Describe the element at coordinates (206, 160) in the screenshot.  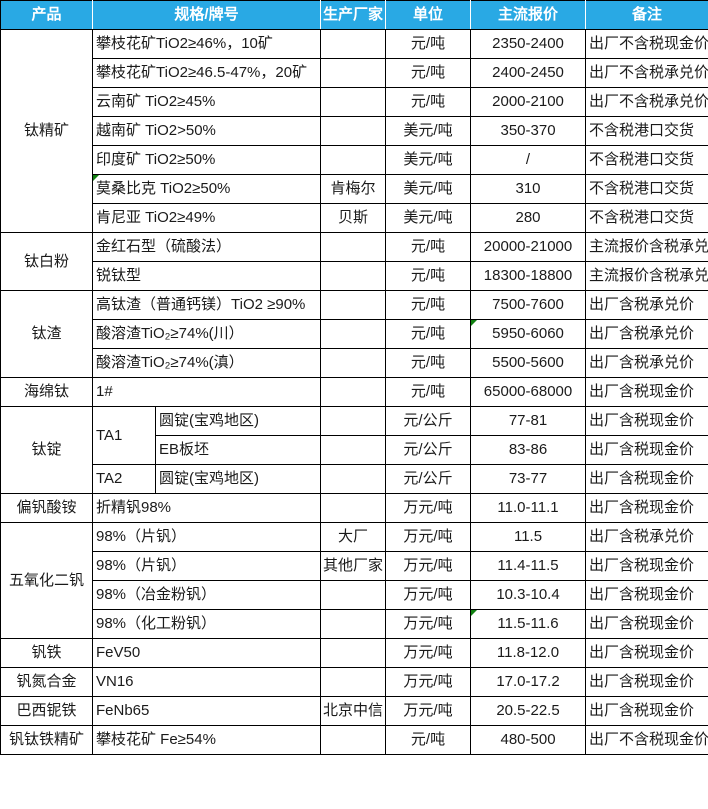
I see `spec-cell: 印度矿 TiO2≥50%` at that location.